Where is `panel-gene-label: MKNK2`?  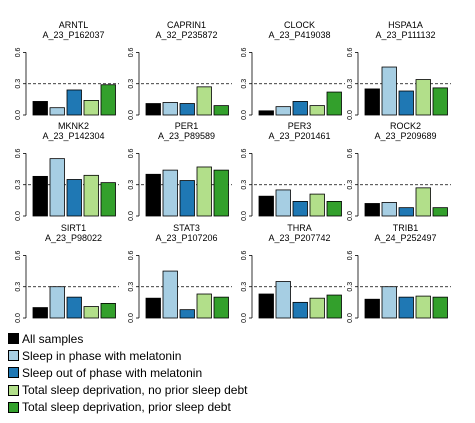
panel-gene-label: MKNK2 is located at coordinates (73, 126).